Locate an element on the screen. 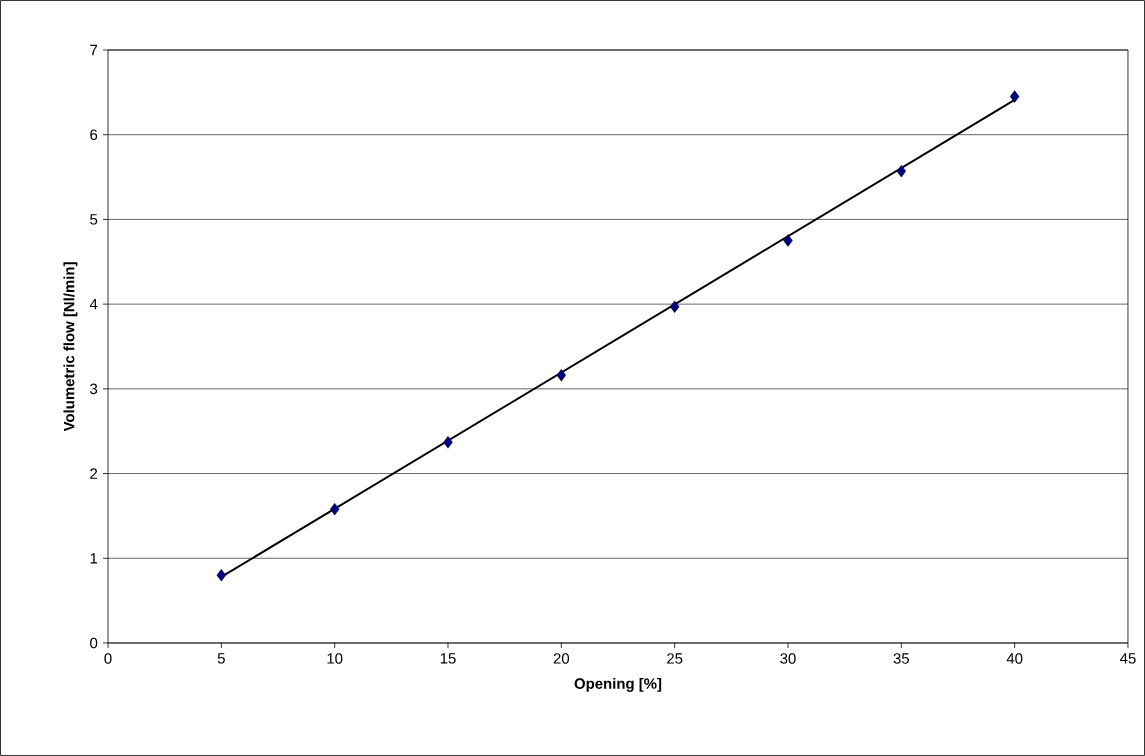 The image size is (1145, 756). y-tick-label: 3 is located at coordinates (94, 389).